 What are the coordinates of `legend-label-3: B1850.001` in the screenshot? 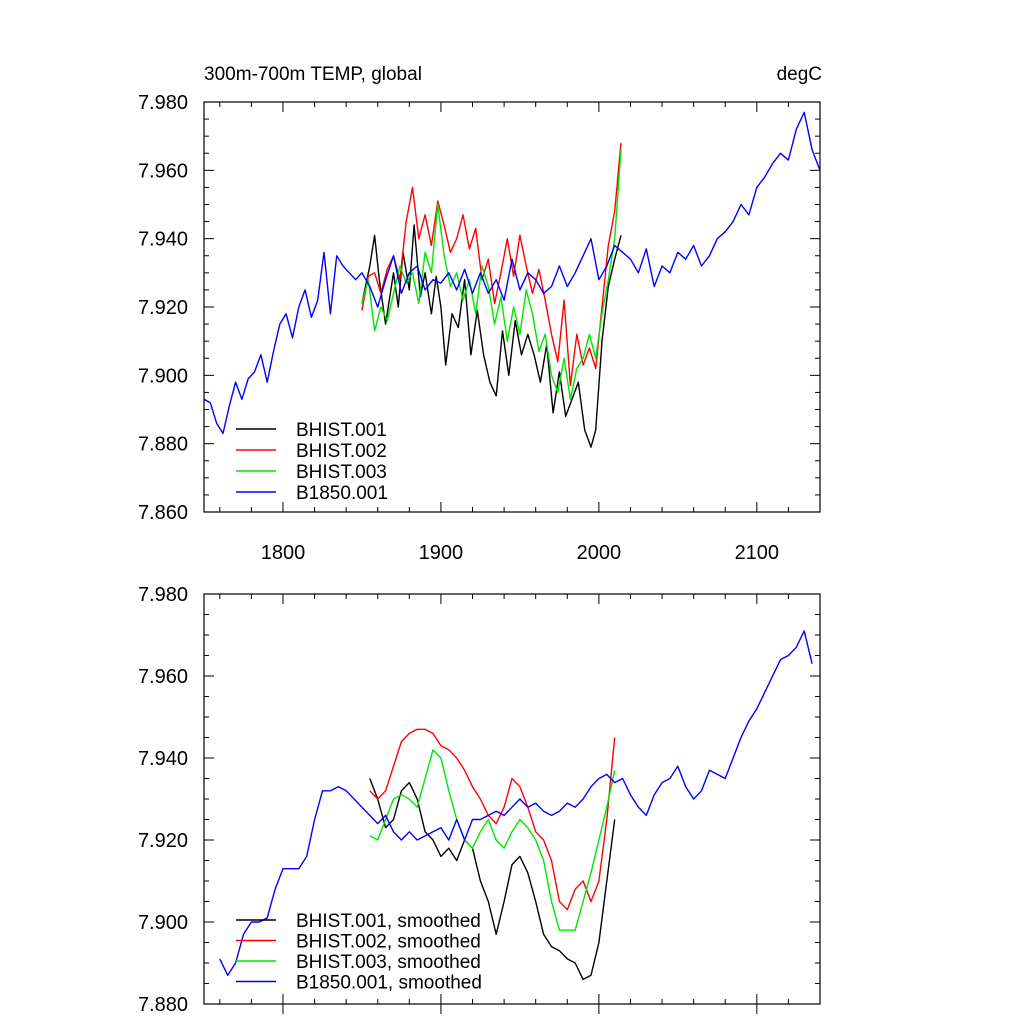 It's located at (342, 493).